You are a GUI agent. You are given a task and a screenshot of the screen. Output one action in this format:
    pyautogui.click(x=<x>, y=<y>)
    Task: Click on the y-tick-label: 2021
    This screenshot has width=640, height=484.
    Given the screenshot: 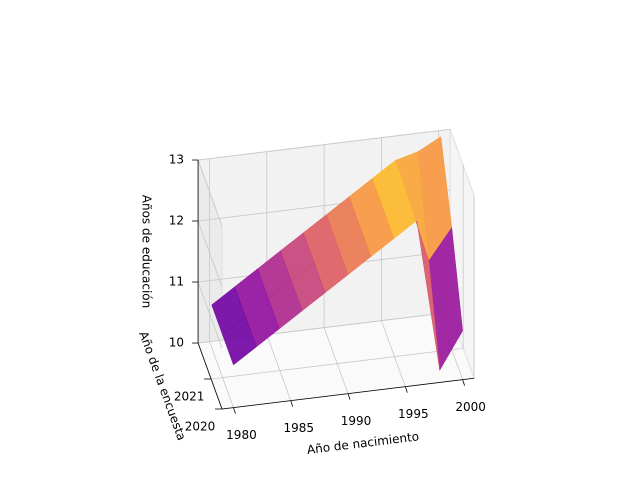 What is the action you would take?
    pyautogui.click(x=189, y=397)
    